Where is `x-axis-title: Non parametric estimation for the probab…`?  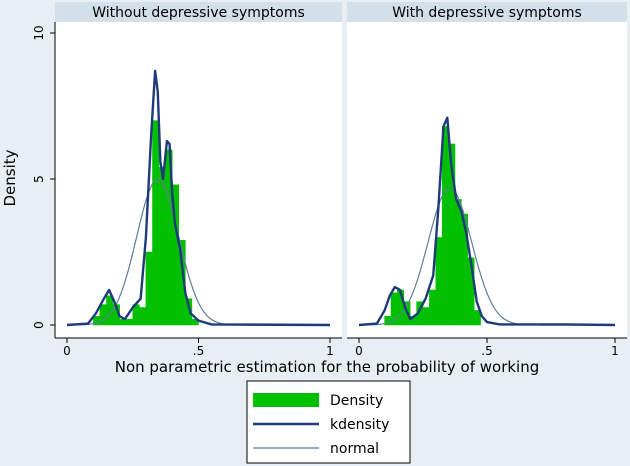
x-axis-title: Non parametric estimation for the probab… is located at coordinates (327, 367).